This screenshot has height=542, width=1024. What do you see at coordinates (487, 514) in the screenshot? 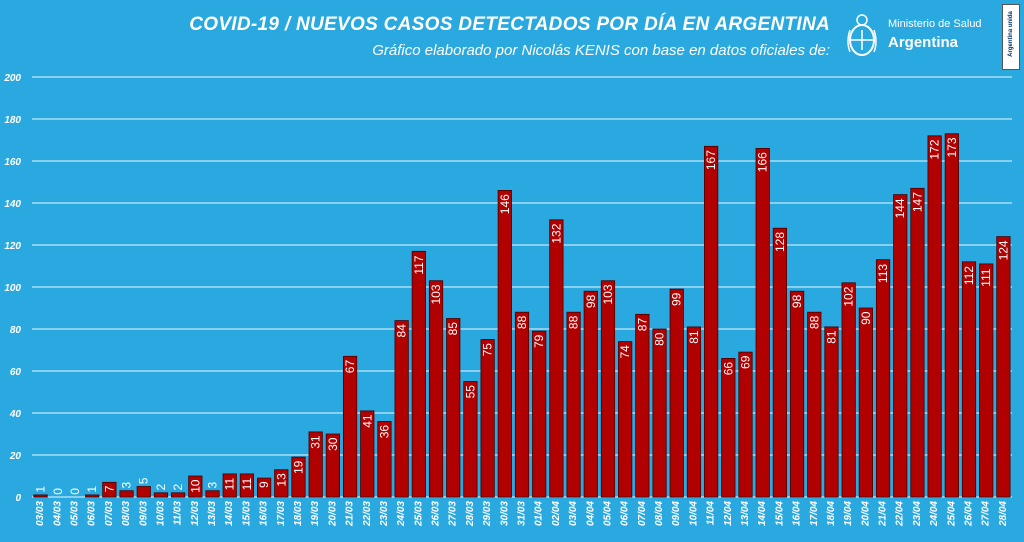
I see `x-tick-label: 29/03` at bounding box center [487, 514].